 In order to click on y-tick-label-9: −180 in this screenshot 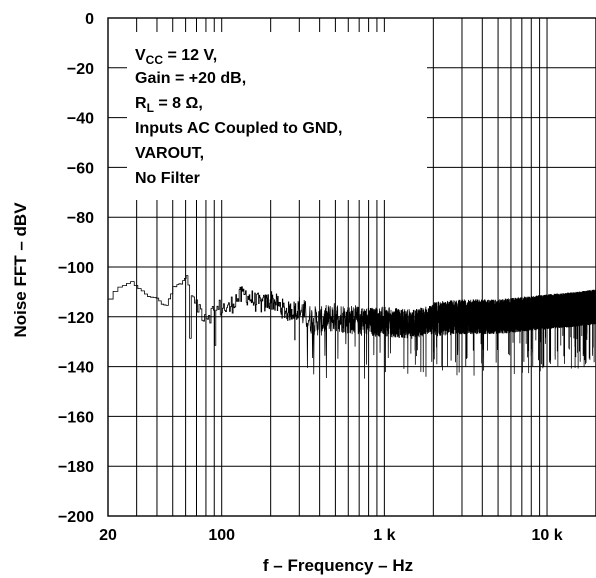, I will do `click(76, 467)`.